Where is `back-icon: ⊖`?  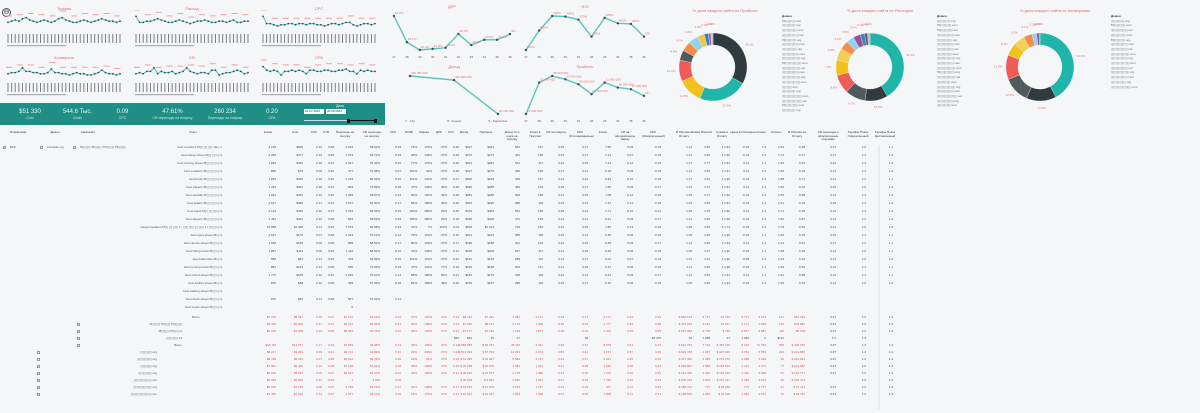
back-icon: ⊖ is located at coordinates (6, 12).